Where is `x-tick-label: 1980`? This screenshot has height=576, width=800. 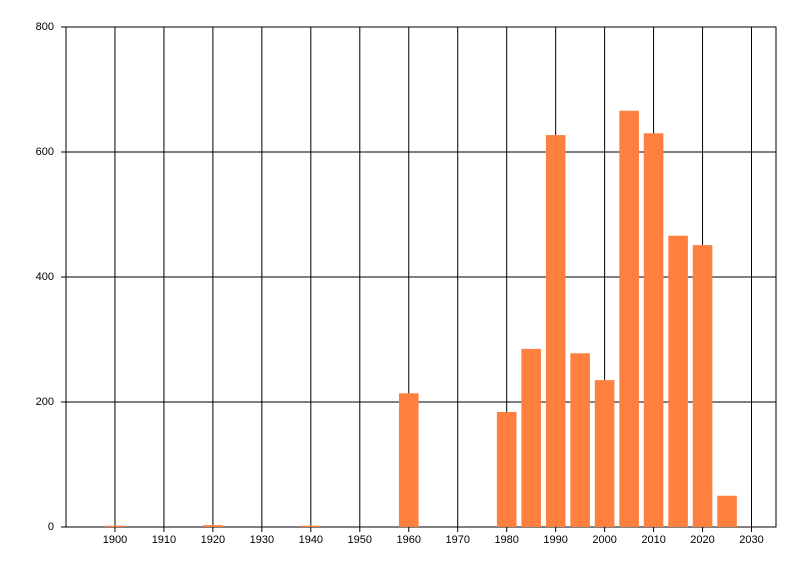 x-tick-label: 1980 is located at coordinates (506, 540).